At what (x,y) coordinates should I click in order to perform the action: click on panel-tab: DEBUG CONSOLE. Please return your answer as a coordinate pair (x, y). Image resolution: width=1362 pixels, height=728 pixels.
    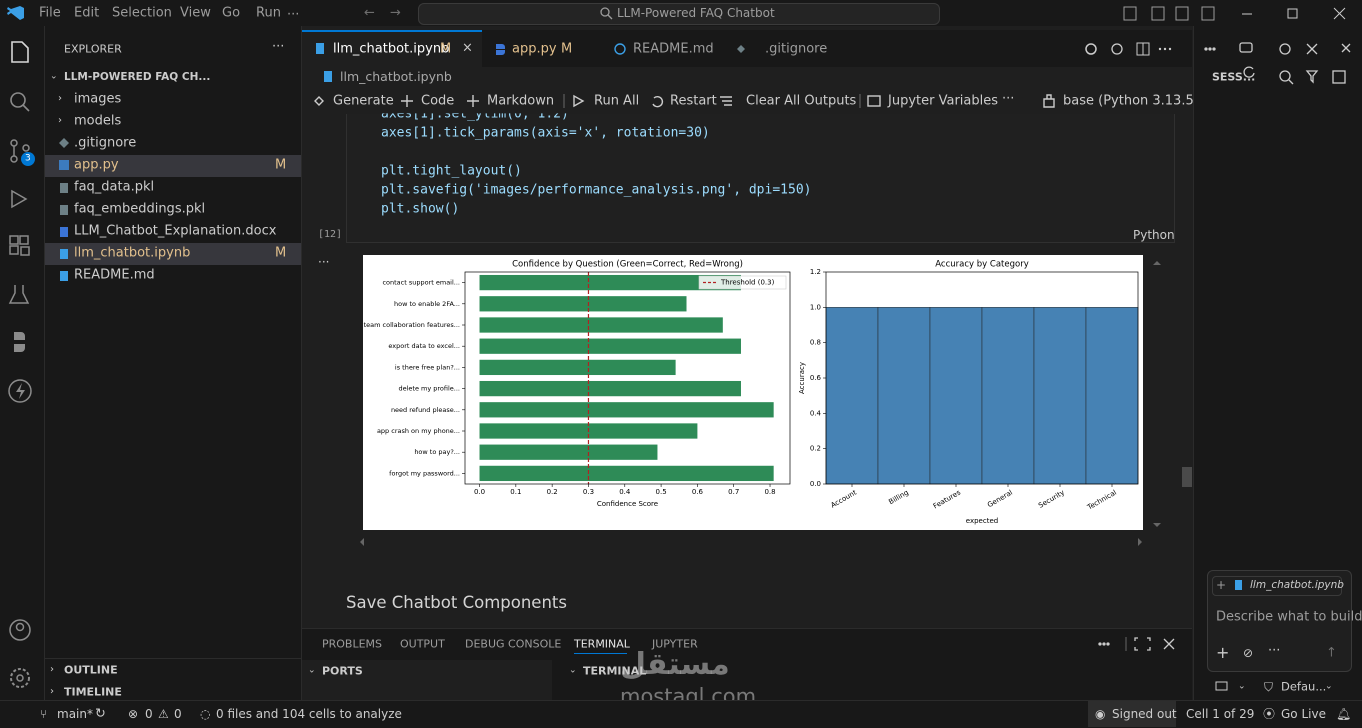
    Looking at the image, I should click on (513, 644).